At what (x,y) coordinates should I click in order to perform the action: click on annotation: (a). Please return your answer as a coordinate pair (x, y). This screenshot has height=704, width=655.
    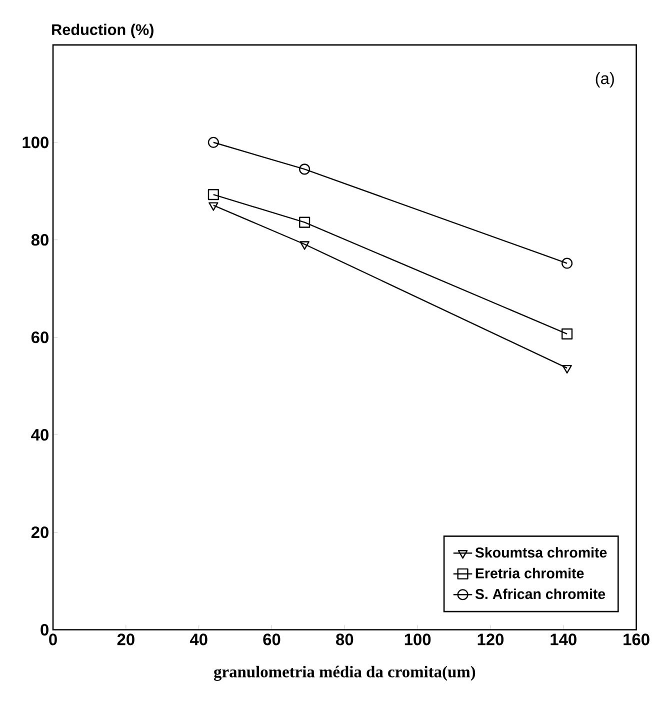
    Looking at the image, I should click on (605, 80).